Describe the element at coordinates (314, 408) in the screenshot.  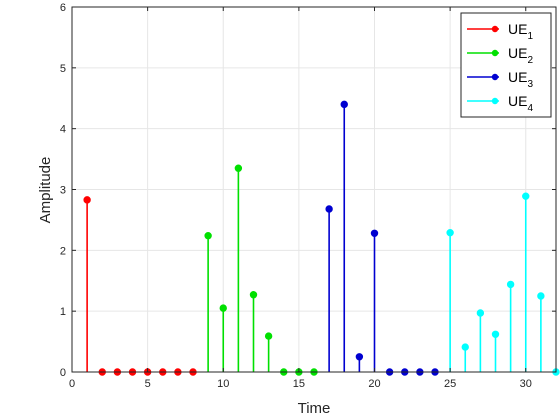
I see `x-axis-label: Time` at that location.